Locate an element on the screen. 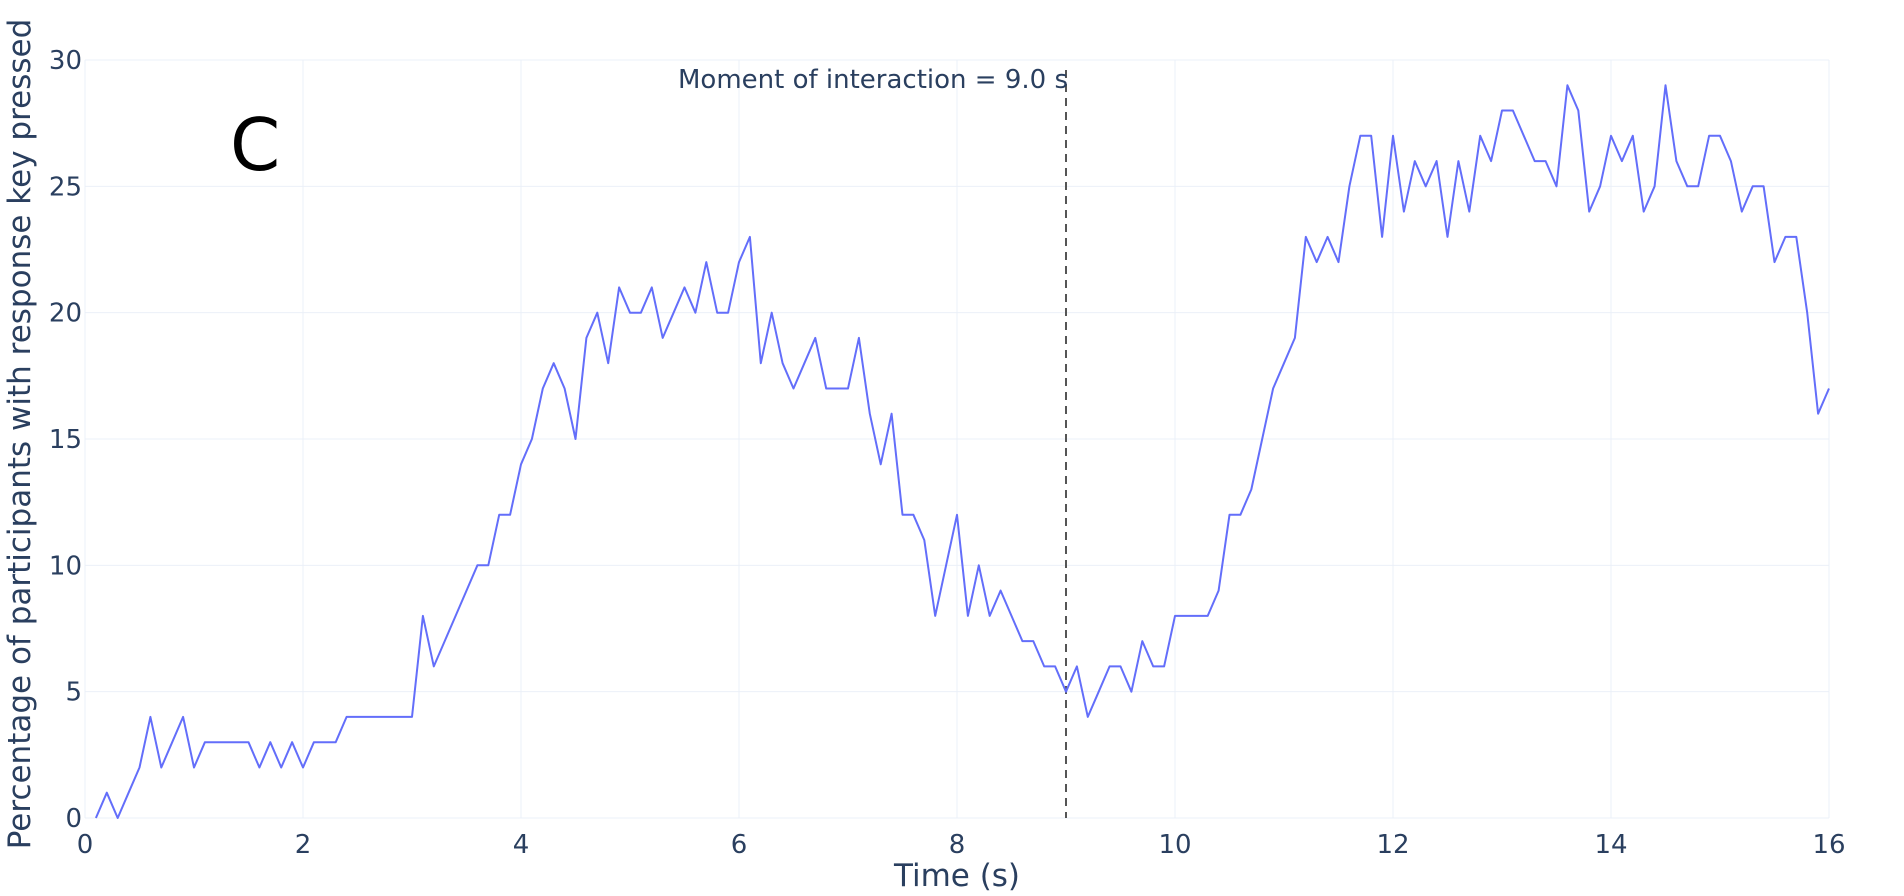 Image resolution: width=1904 pixels, height=896 pixels. x-tick-label: 16 is located at coordinates (1828, 845).